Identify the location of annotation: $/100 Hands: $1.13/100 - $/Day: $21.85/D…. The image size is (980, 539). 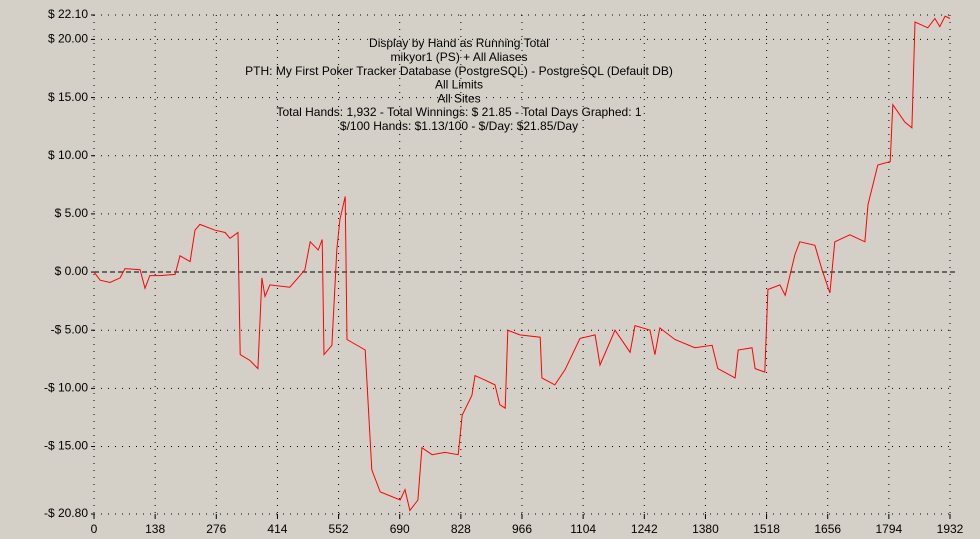
(459, 126).